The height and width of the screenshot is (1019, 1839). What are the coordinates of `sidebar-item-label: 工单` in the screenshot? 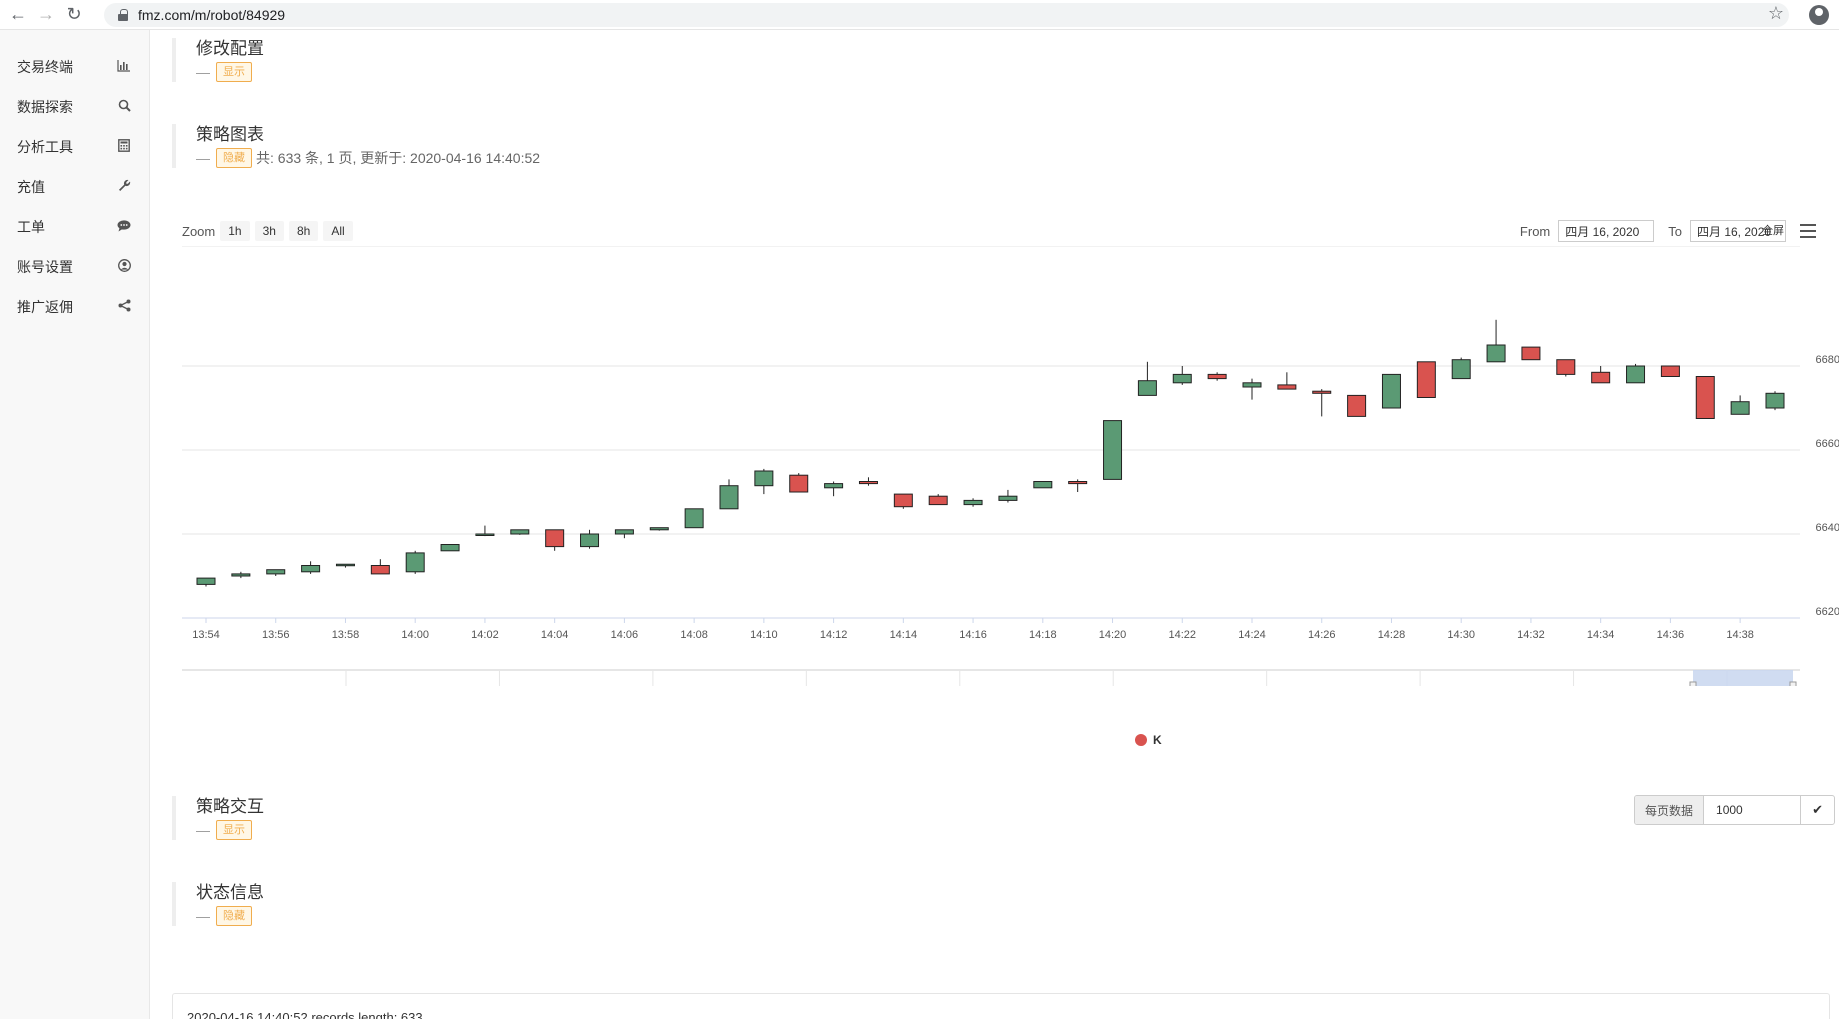 It's located at (31, 227).